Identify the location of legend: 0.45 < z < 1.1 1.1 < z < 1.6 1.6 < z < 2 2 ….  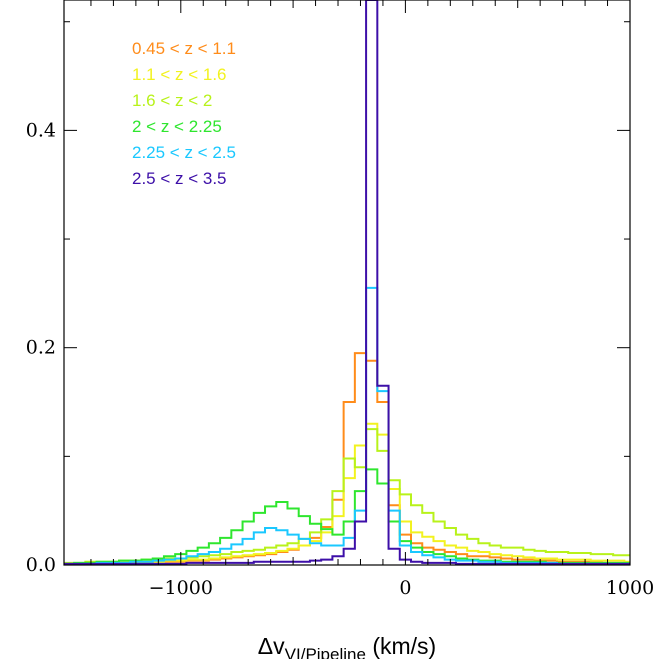
(184, 113).